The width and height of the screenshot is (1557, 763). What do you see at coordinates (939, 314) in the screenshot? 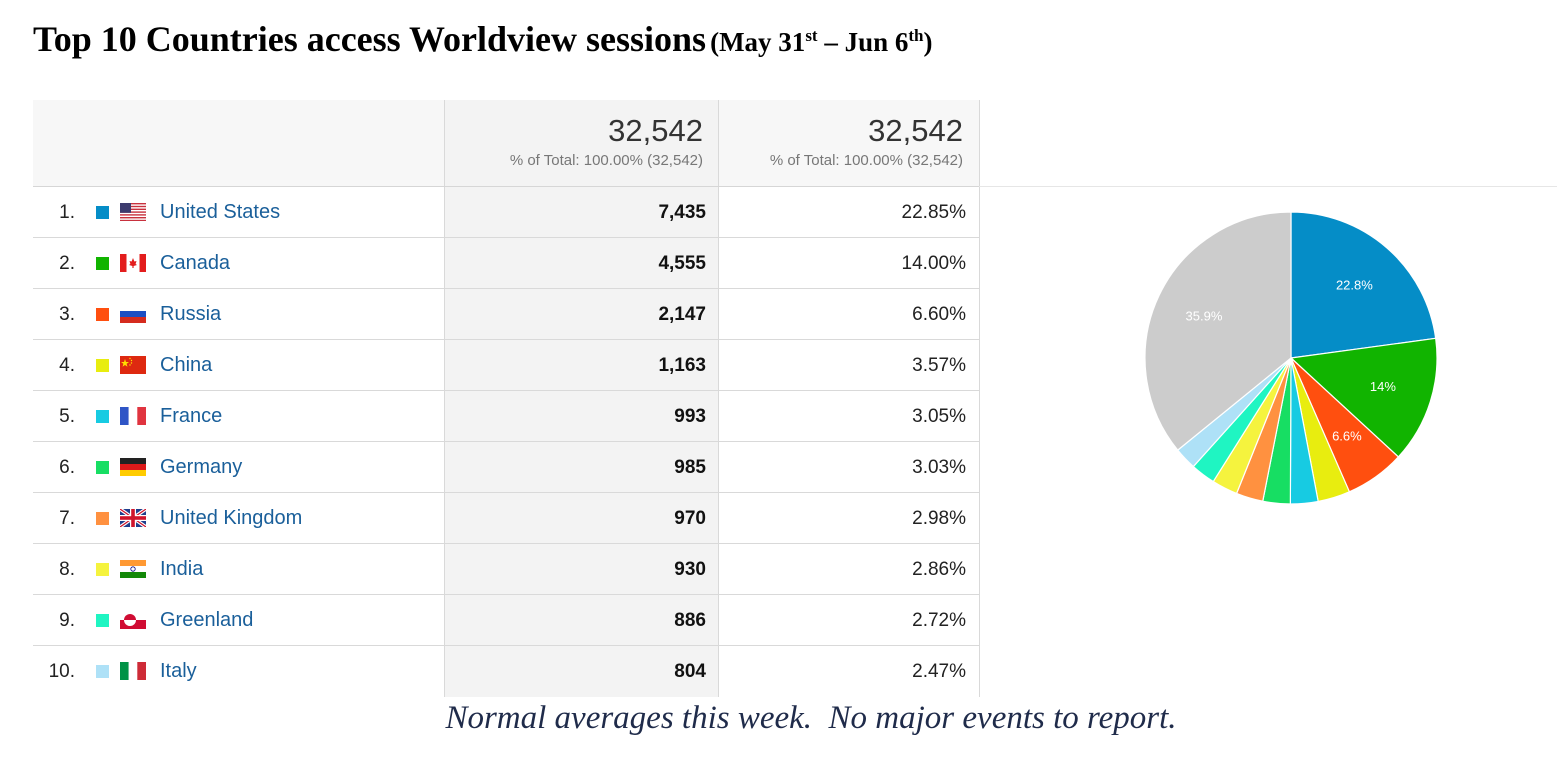
I see `percent-value: 6.60%` at bounding box center [939, 314].